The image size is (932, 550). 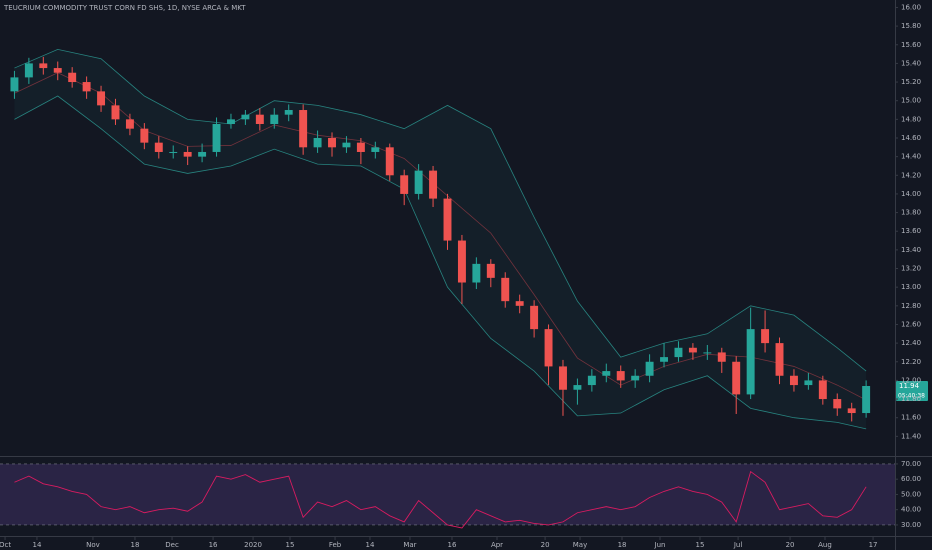 I want to click on y-tick-label: 15.60, so click(x=911, y=45).